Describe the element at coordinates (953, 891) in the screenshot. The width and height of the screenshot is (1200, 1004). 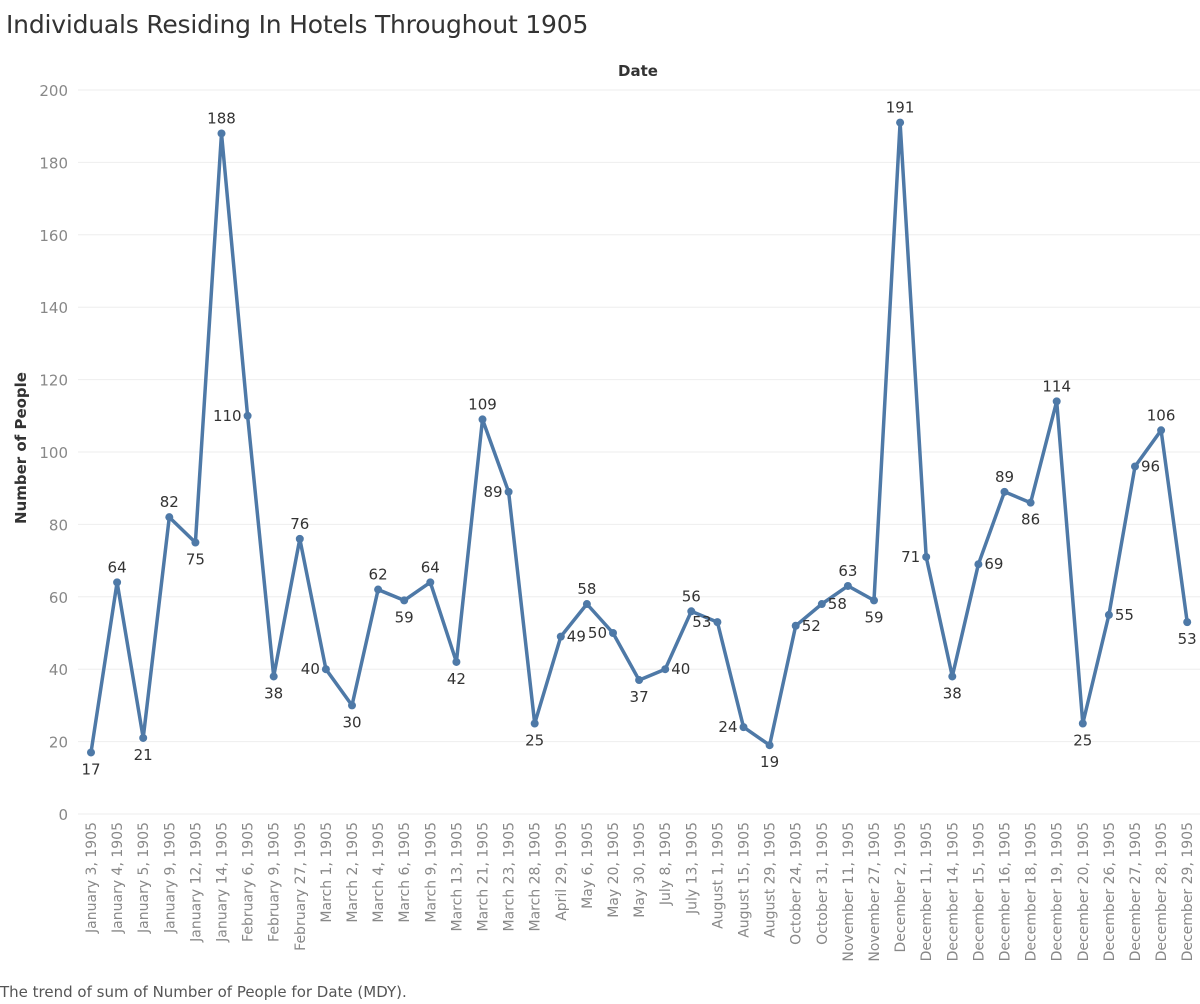
I see `x-tick-label: December 14, 1905` at that location.